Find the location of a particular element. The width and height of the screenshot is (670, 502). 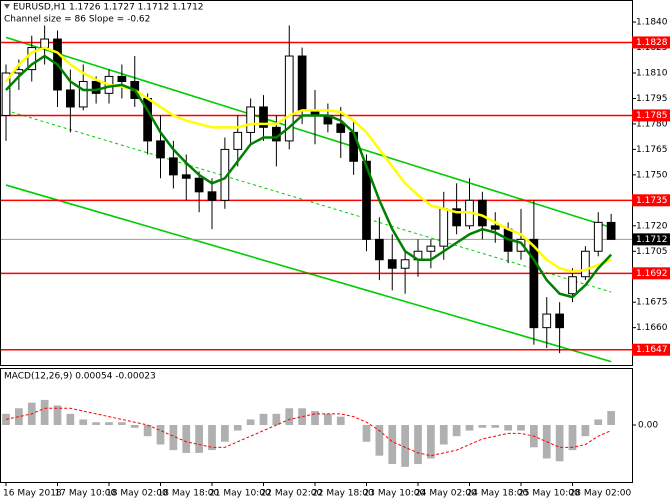

last-price-label: 1.1712 is located at coordinates (652, 240).